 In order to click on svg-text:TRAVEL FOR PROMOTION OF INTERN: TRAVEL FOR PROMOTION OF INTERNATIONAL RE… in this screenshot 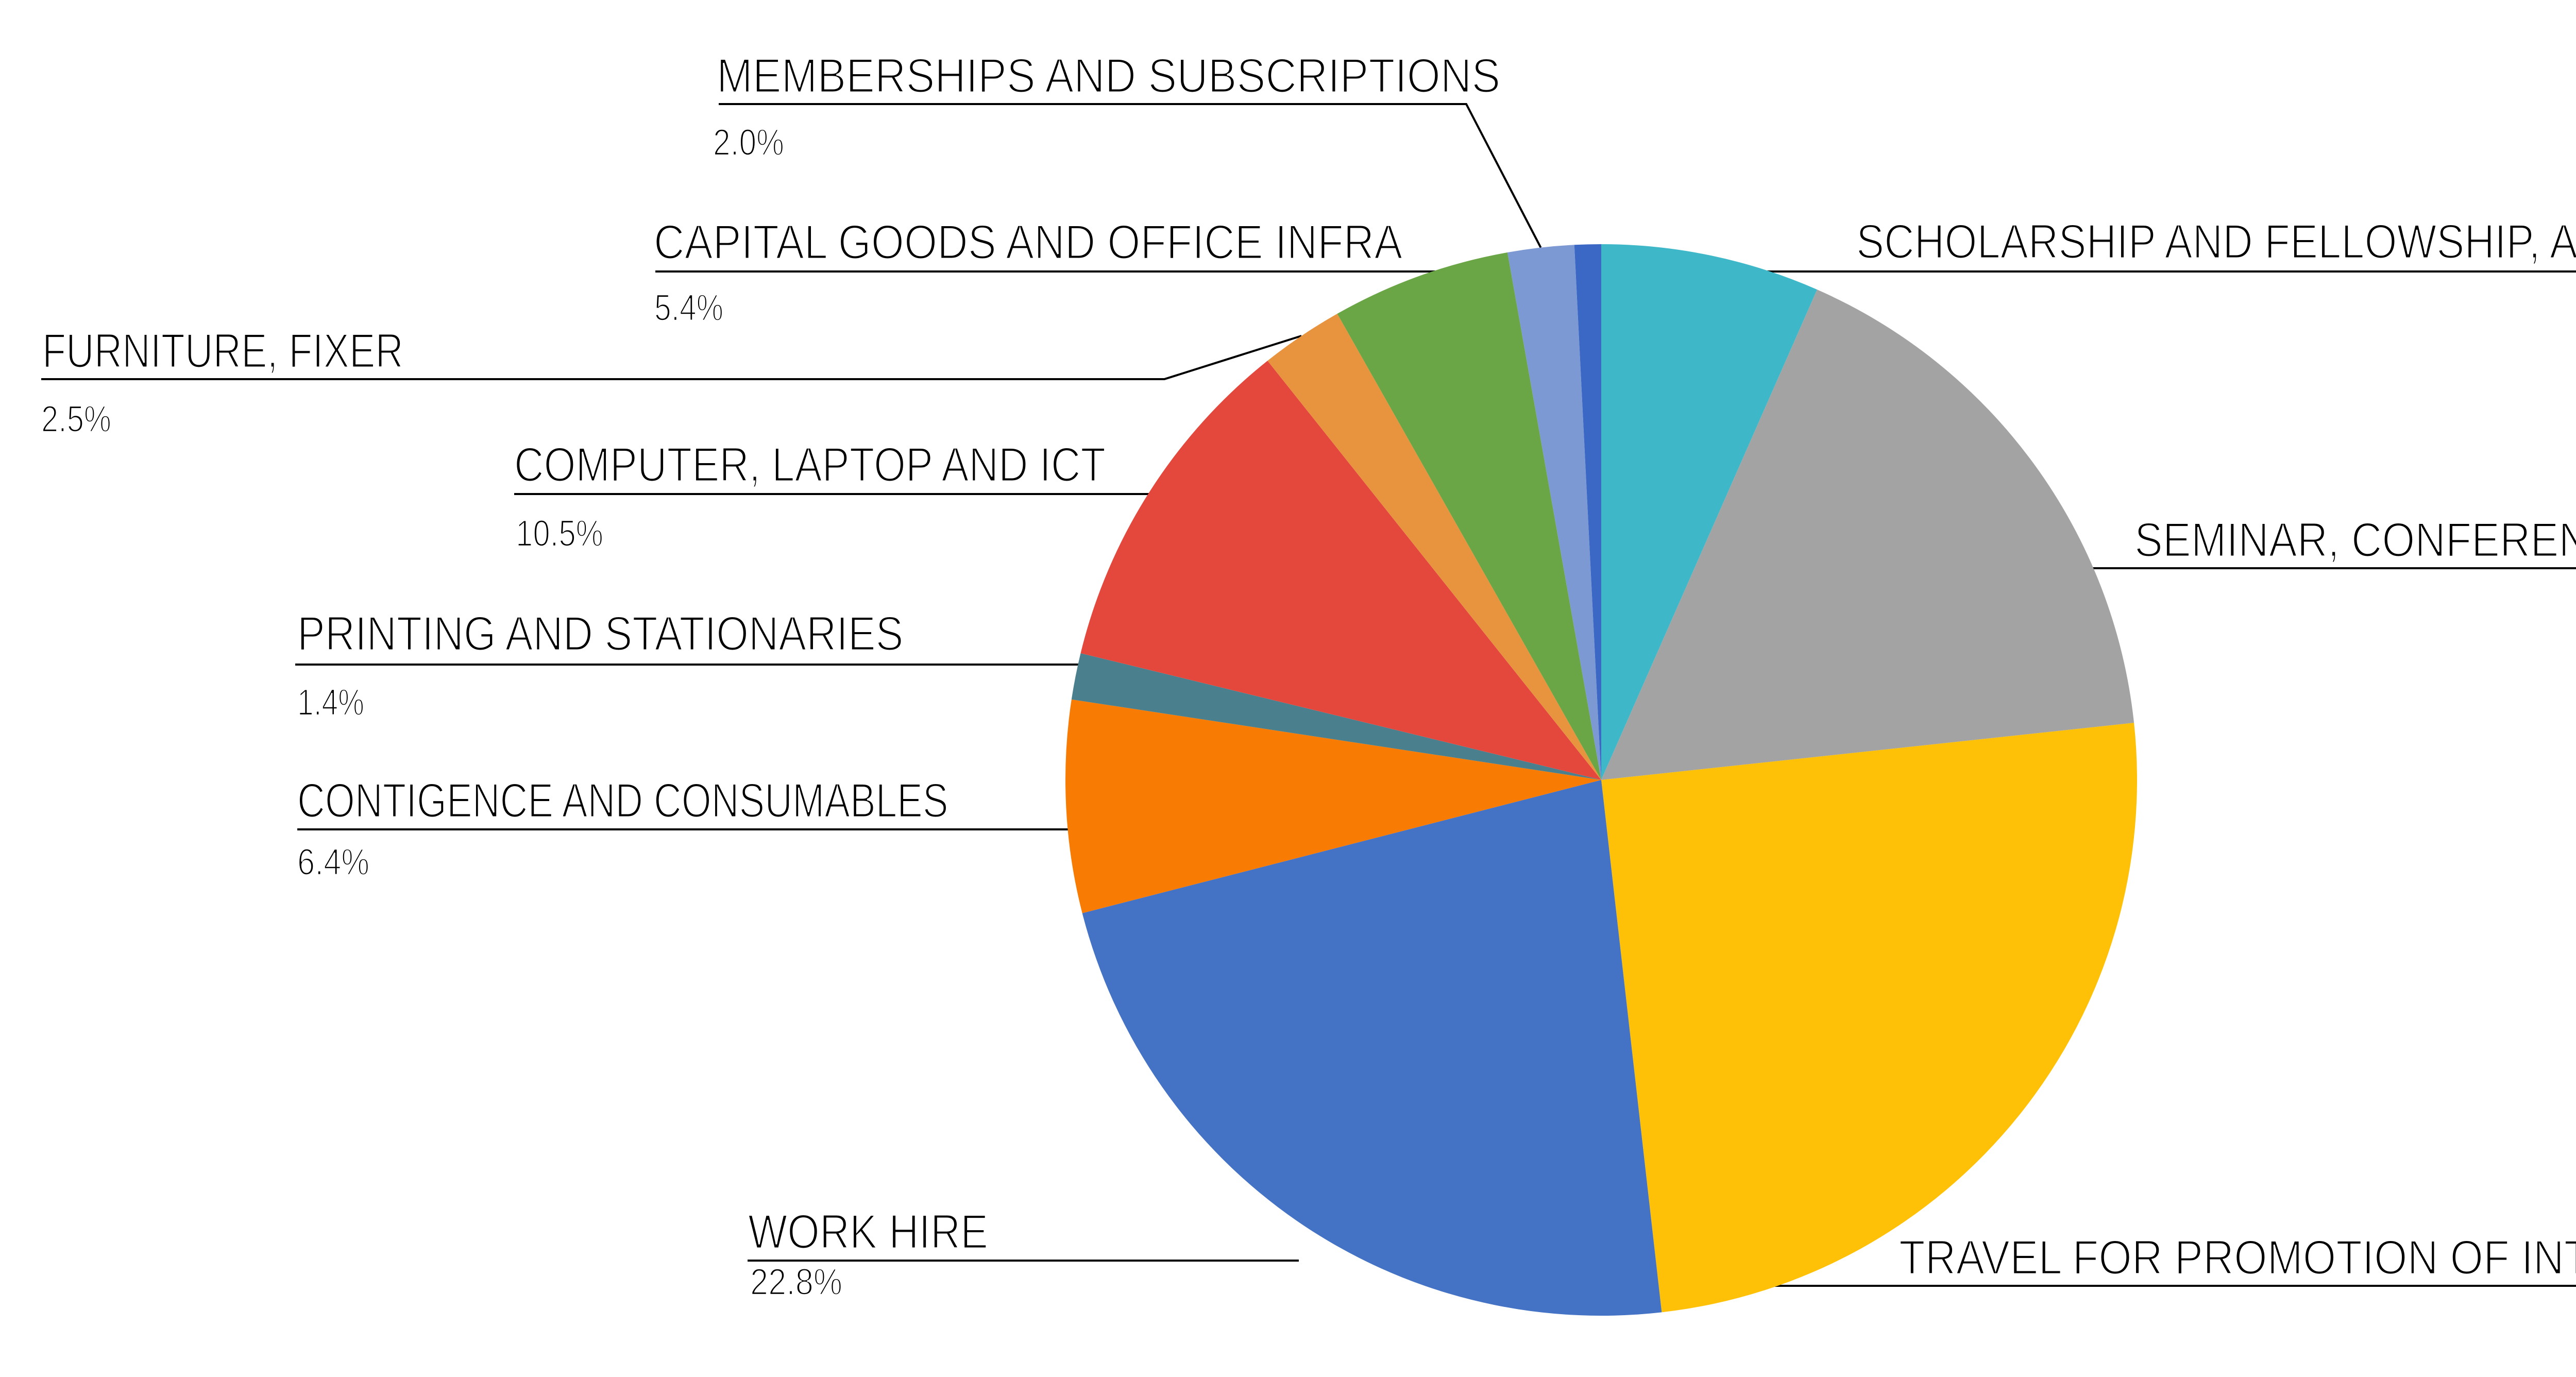, I will do `click(2237, 1257)`.